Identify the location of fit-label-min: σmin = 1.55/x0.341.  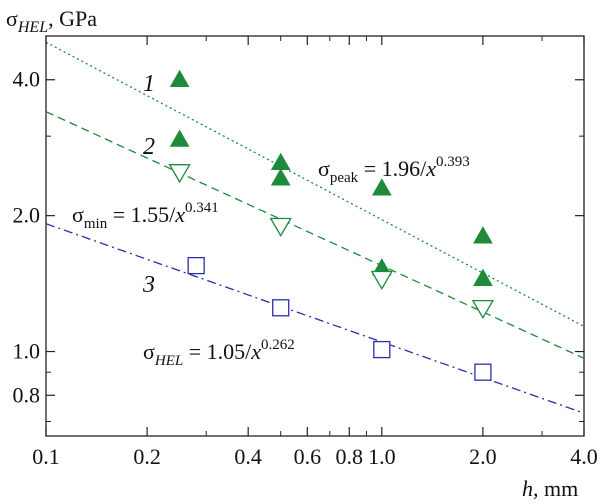
(145, 216).